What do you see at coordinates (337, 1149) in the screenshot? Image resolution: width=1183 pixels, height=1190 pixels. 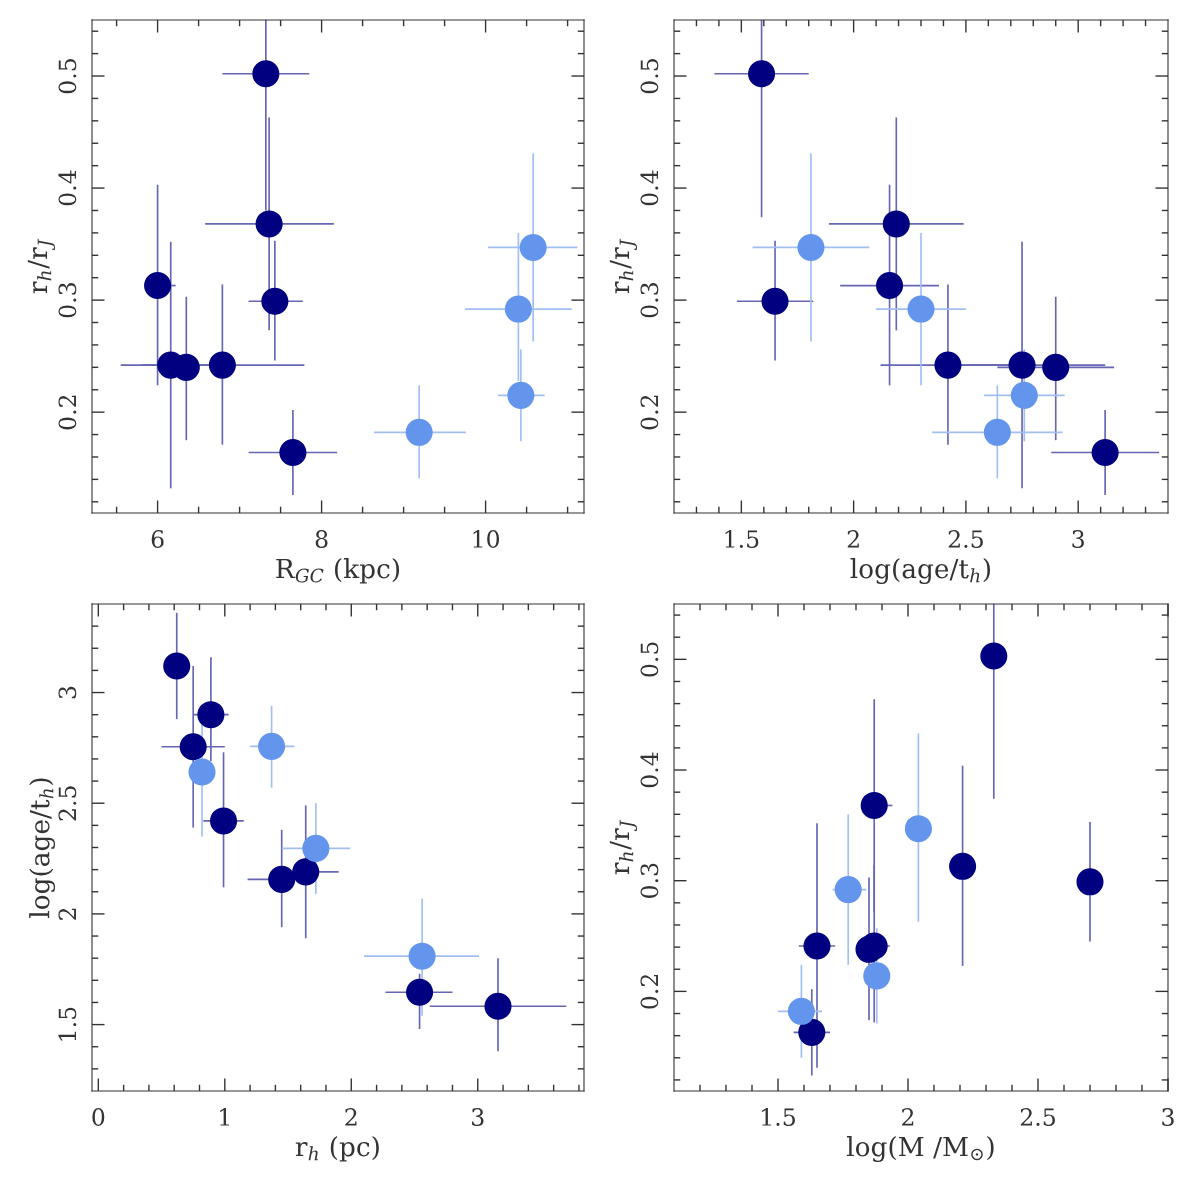 I see `x-axis-title: r$_{h}$ (pc)` at bounding box center [337, 1149].